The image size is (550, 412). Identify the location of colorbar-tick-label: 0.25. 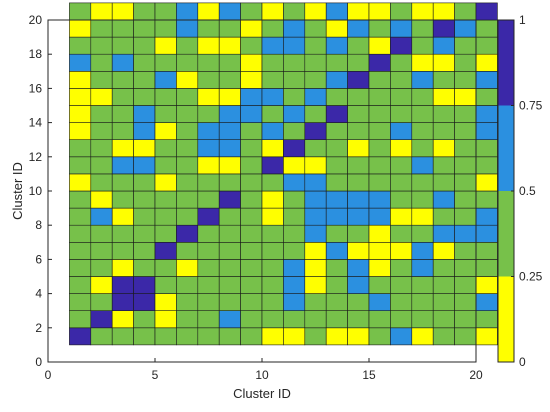
(531, 277).